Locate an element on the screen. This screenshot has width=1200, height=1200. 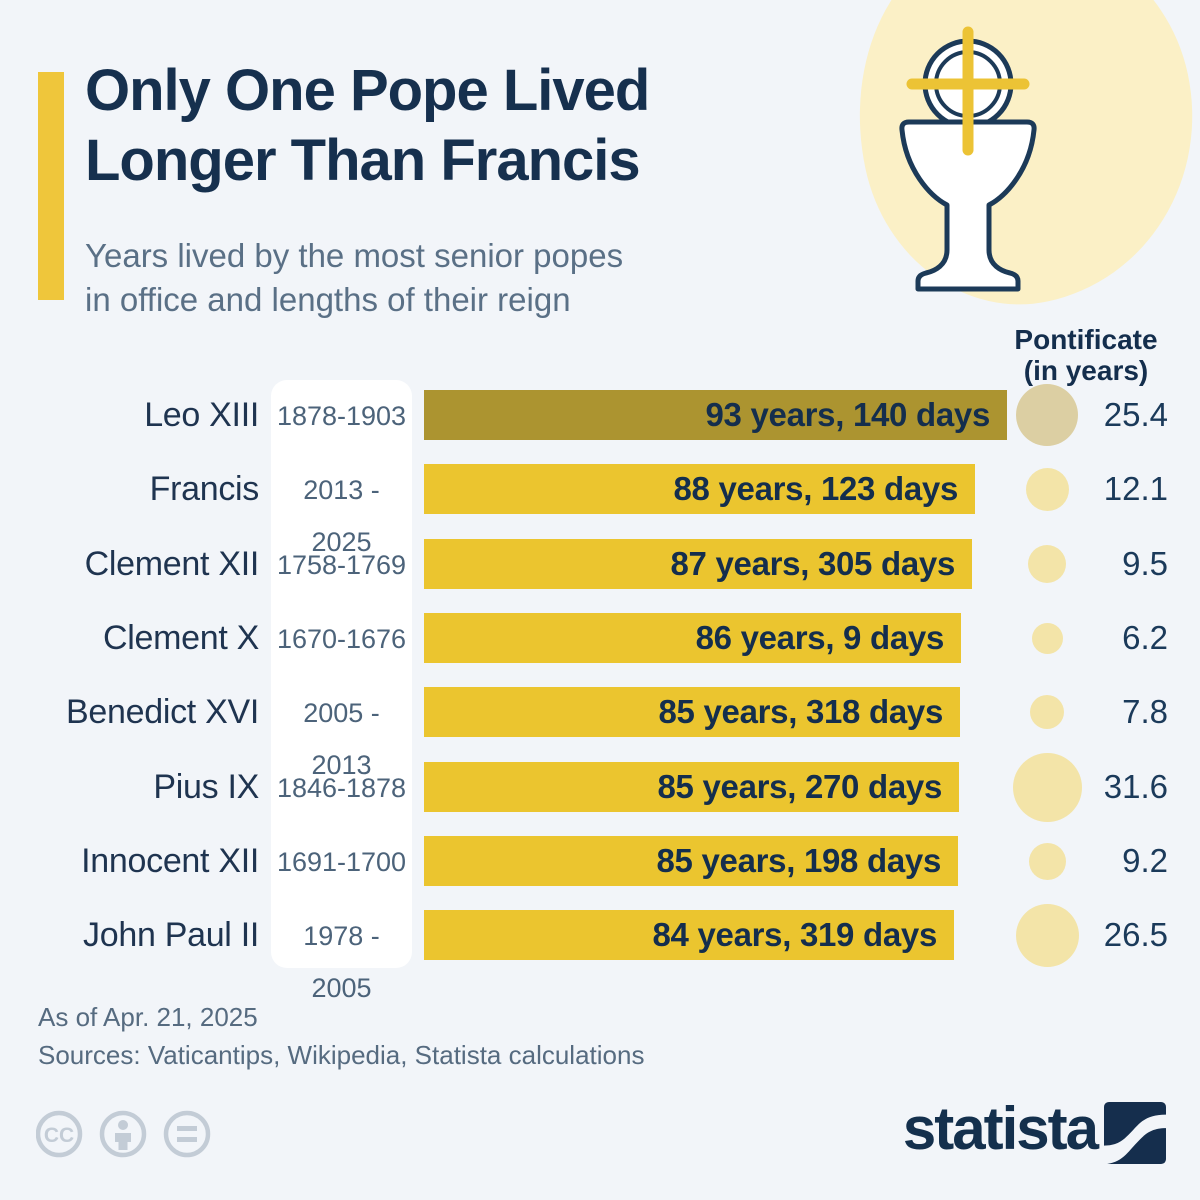
lived-value-label: 93 years, 140 days is located at coordinates (847, 414).